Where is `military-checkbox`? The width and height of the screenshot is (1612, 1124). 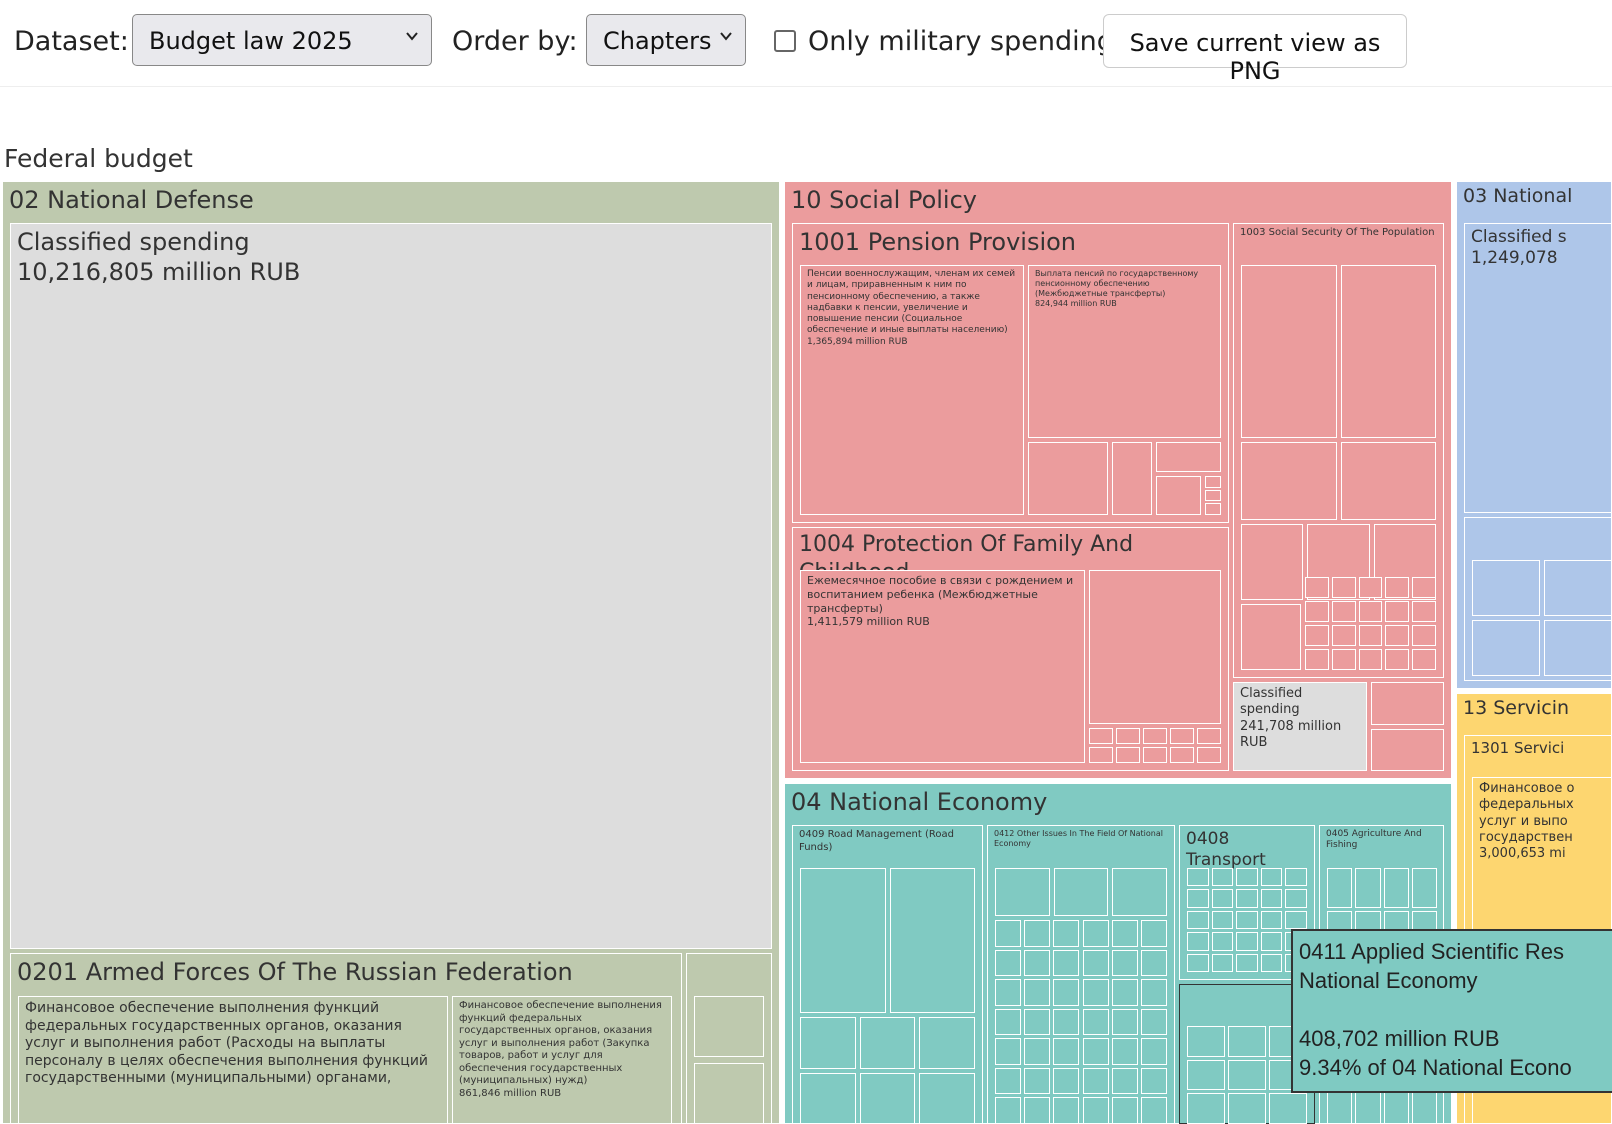
military-checkbox is located at coordinates (785, 41).